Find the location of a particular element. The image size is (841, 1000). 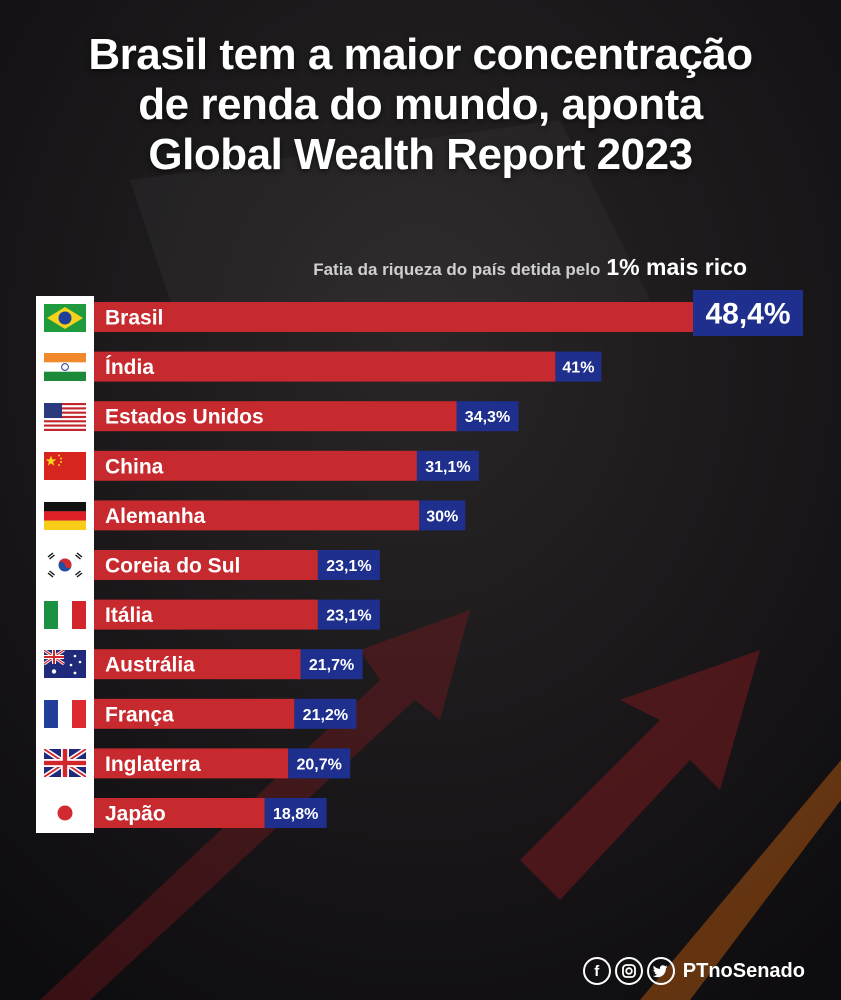

category-label-australia: Austrália is located at coordinates (150, 665).